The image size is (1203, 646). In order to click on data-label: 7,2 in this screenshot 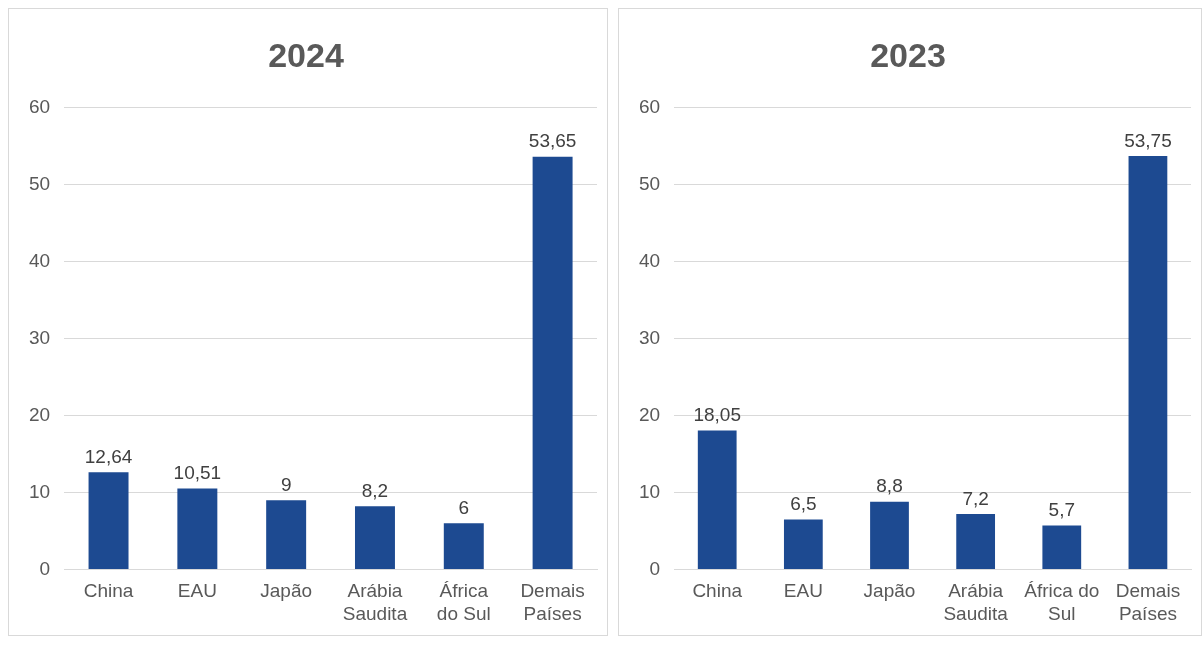, I will do `click(975, 498)`.